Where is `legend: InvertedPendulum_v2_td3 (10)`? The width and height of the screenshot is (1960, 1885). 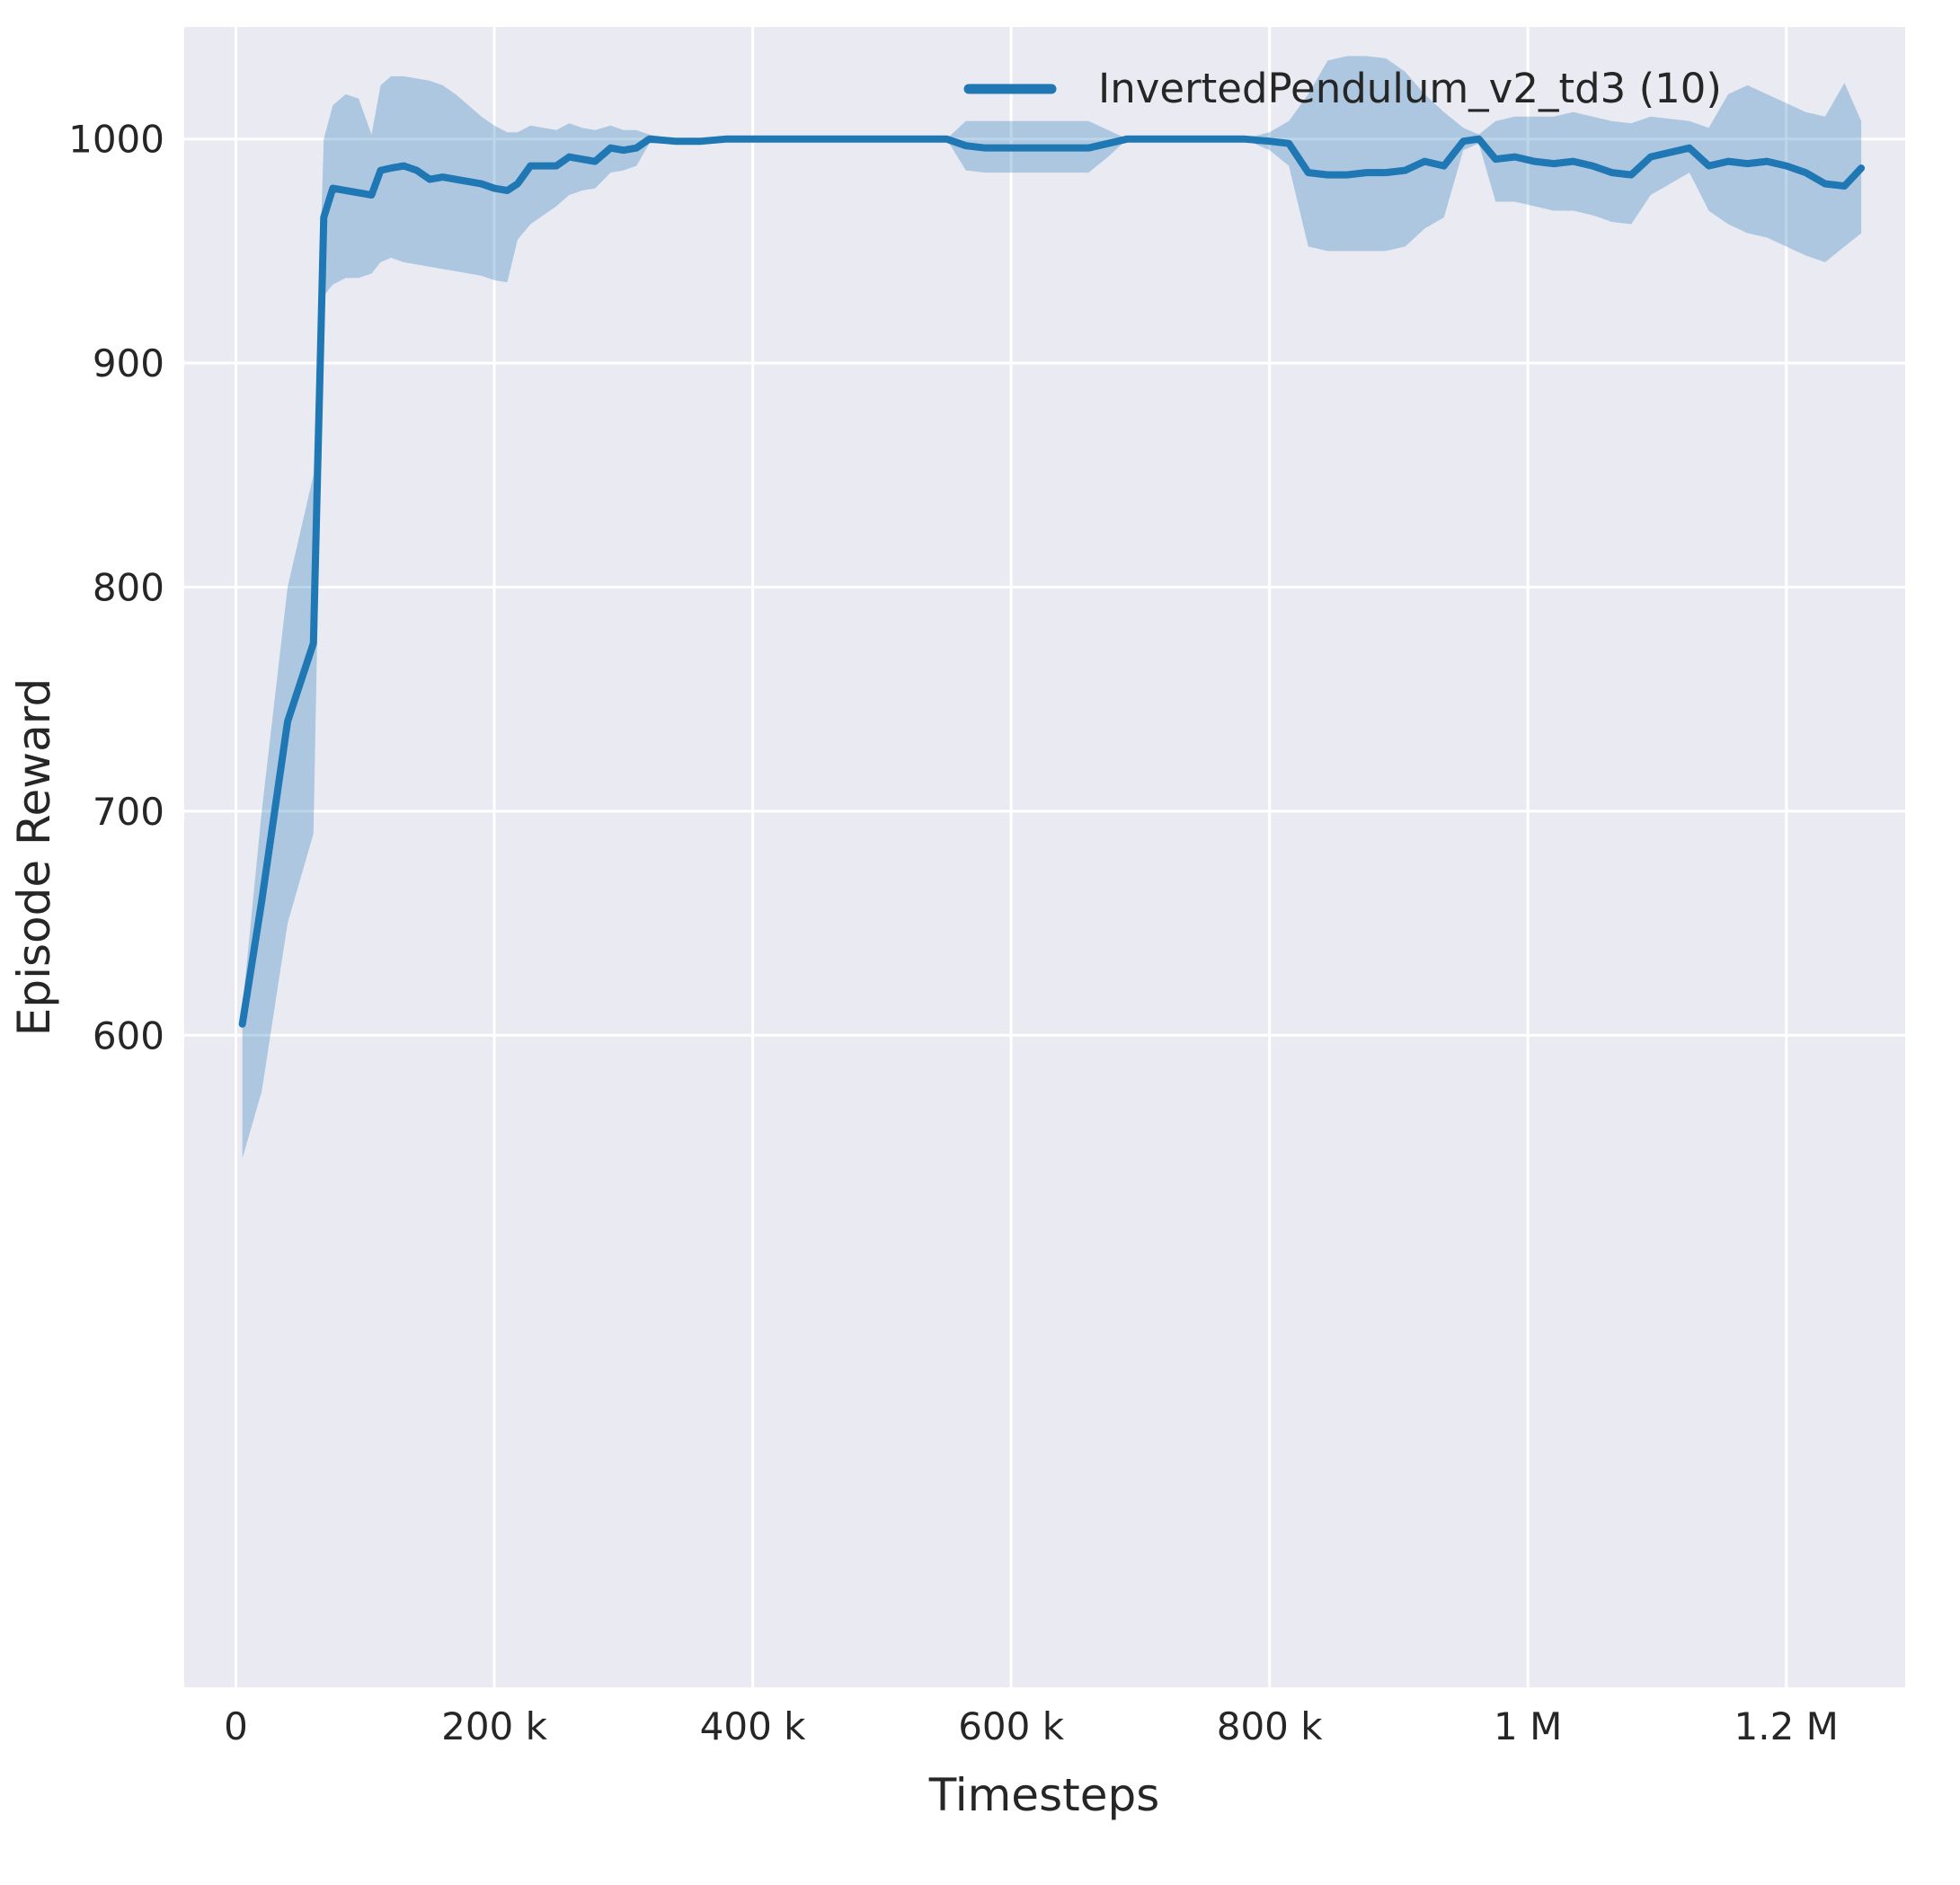
legend: InvertedPendulum_v2_td3 (10) is located at coordinates (1343, 88).